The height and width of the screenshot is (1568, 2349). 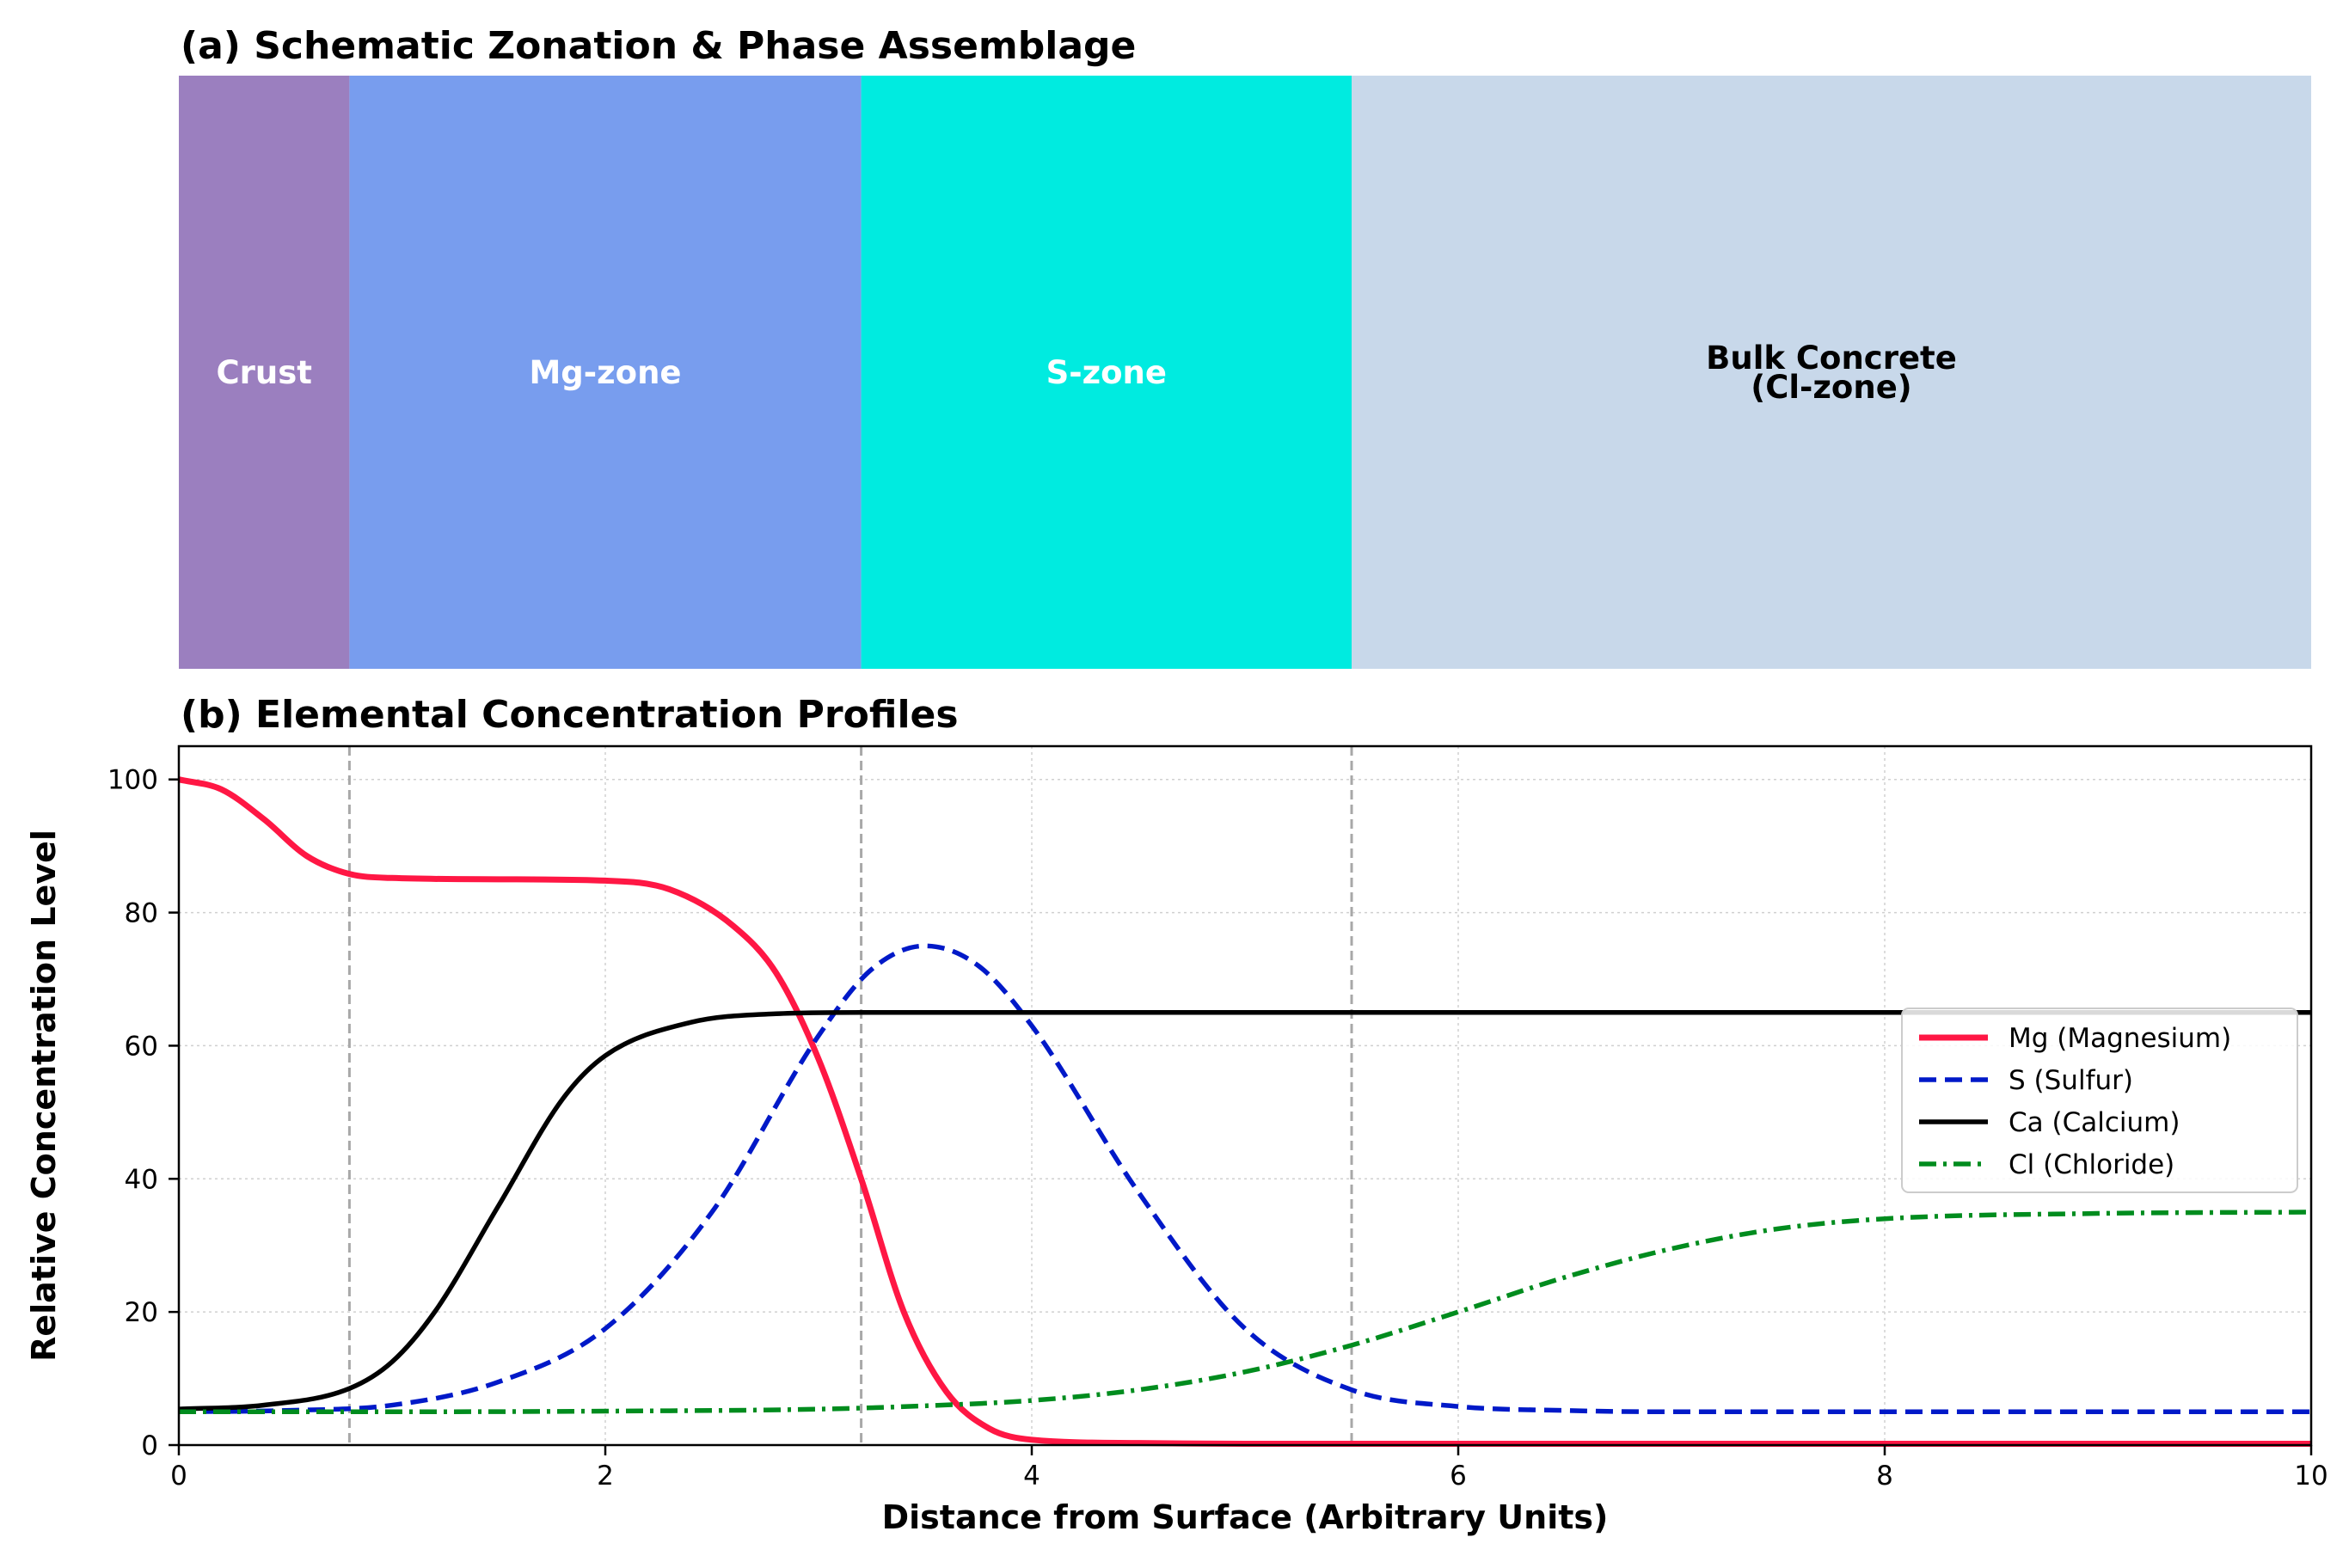 I want to click on y-tick-label: 20, so click(x=141, y=1312).